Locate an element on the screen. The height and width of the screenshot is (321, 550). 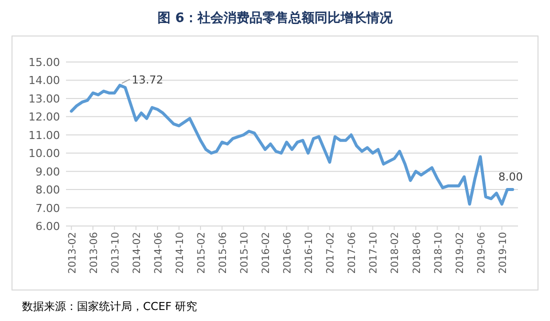
x-tick-label: 2016-10 is located at coordinates (310, 253).